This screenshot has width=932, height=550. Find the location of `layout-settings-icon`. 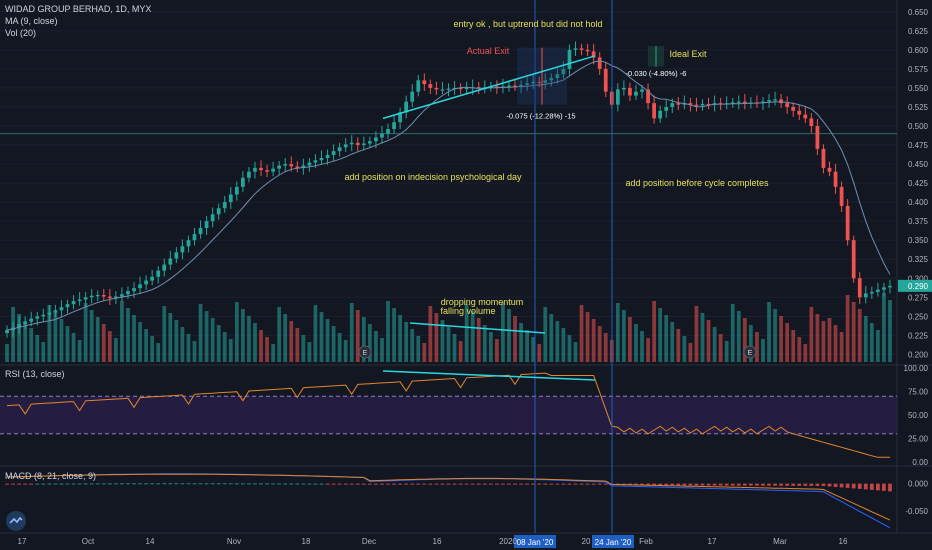

layout-settings-icon is located at coordinates (16, 521).